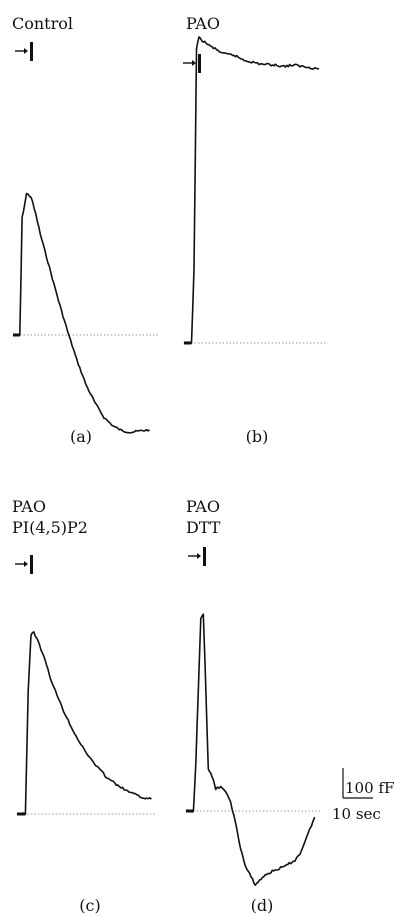 The width and height of the screenshot is (401, 917). I want to click on scale-bar, so click(357, 783).